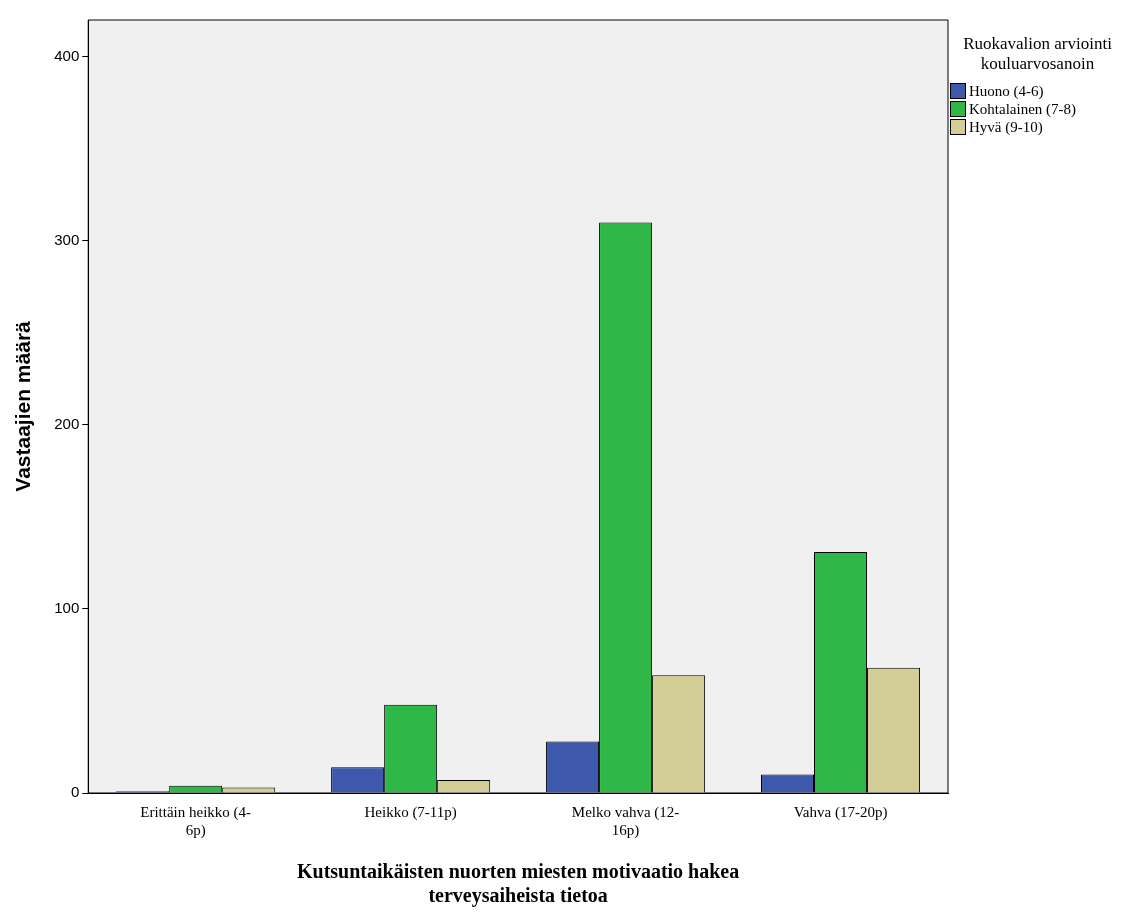 The height and width of the screenshot is (924, 1131). I want to click on x-tick-label: Erittäin heikko (4-6p), so click(196, 821).